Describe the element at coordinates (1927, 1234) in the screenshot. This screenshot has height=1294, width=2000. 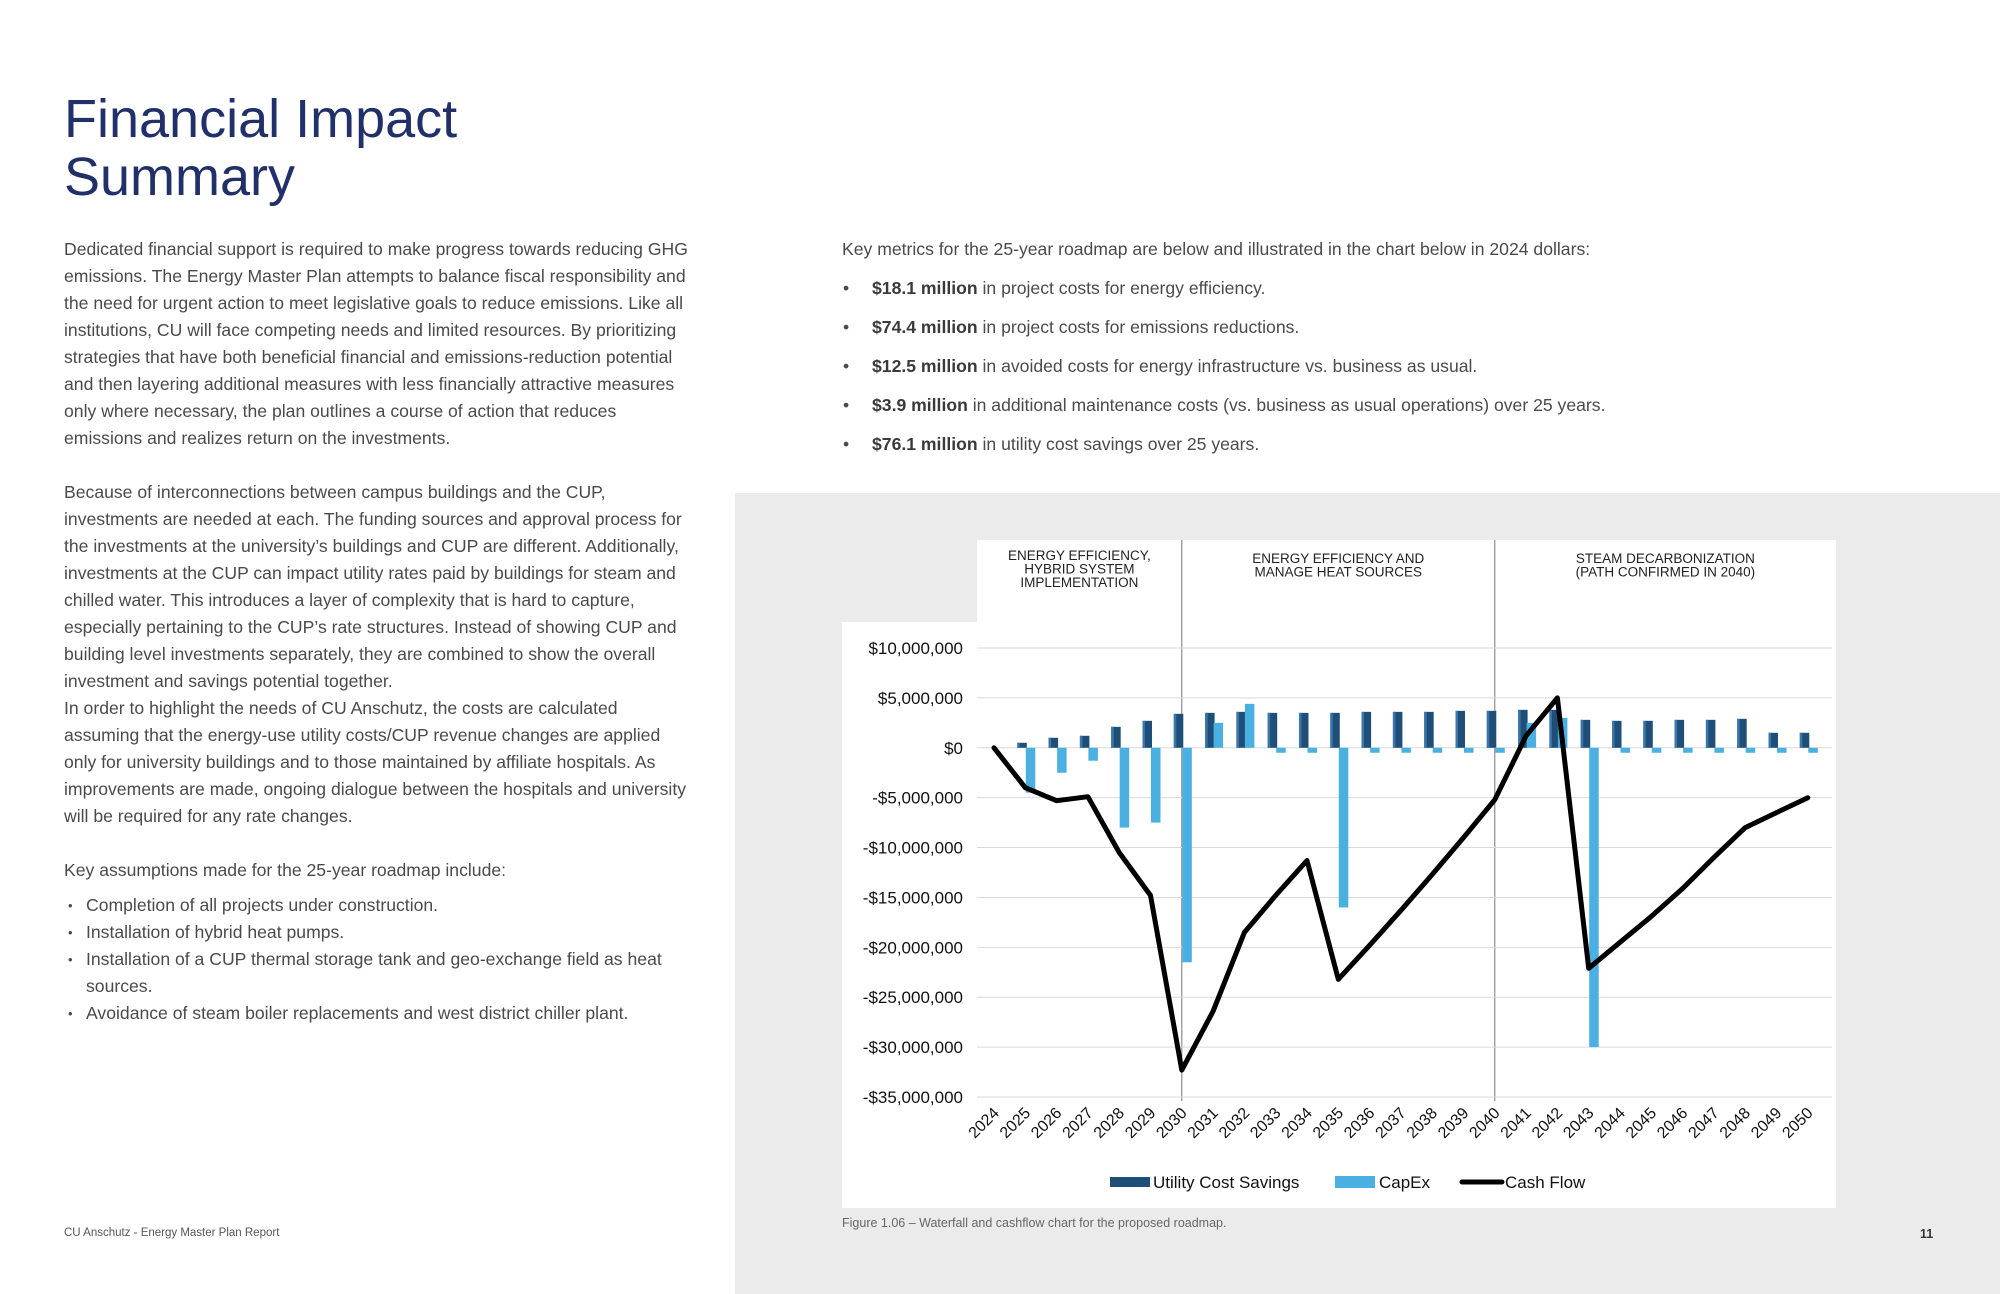
I see `page-number: 11` at that location.